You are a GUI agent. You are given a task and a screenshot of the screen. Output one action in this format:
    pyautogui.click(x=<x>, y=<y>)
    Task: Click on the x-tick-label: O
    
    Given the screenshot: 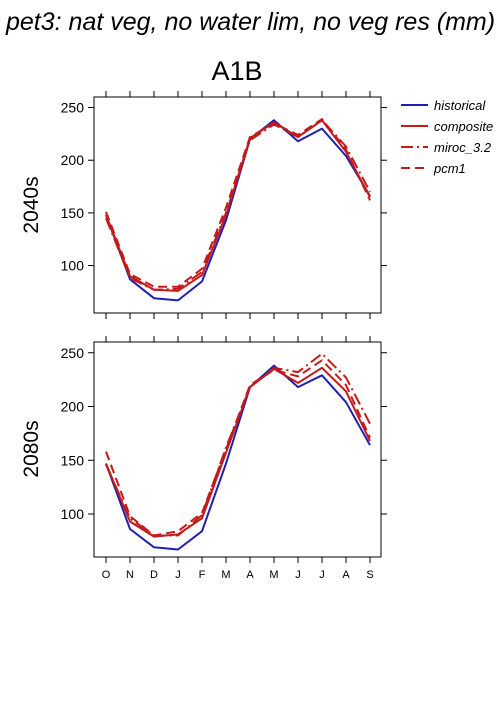 What is the action you would take?
    pyautogui.click(x=106, y=575)
    